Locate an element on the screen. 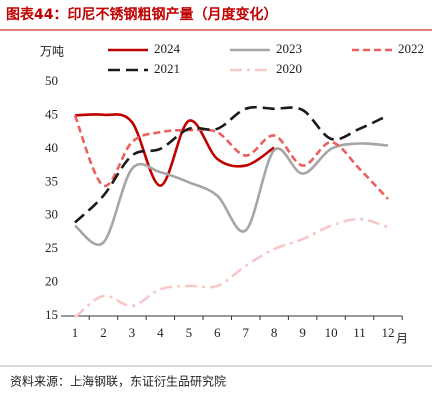  x-tick-label: 3 is located at coordinates (132, 332).